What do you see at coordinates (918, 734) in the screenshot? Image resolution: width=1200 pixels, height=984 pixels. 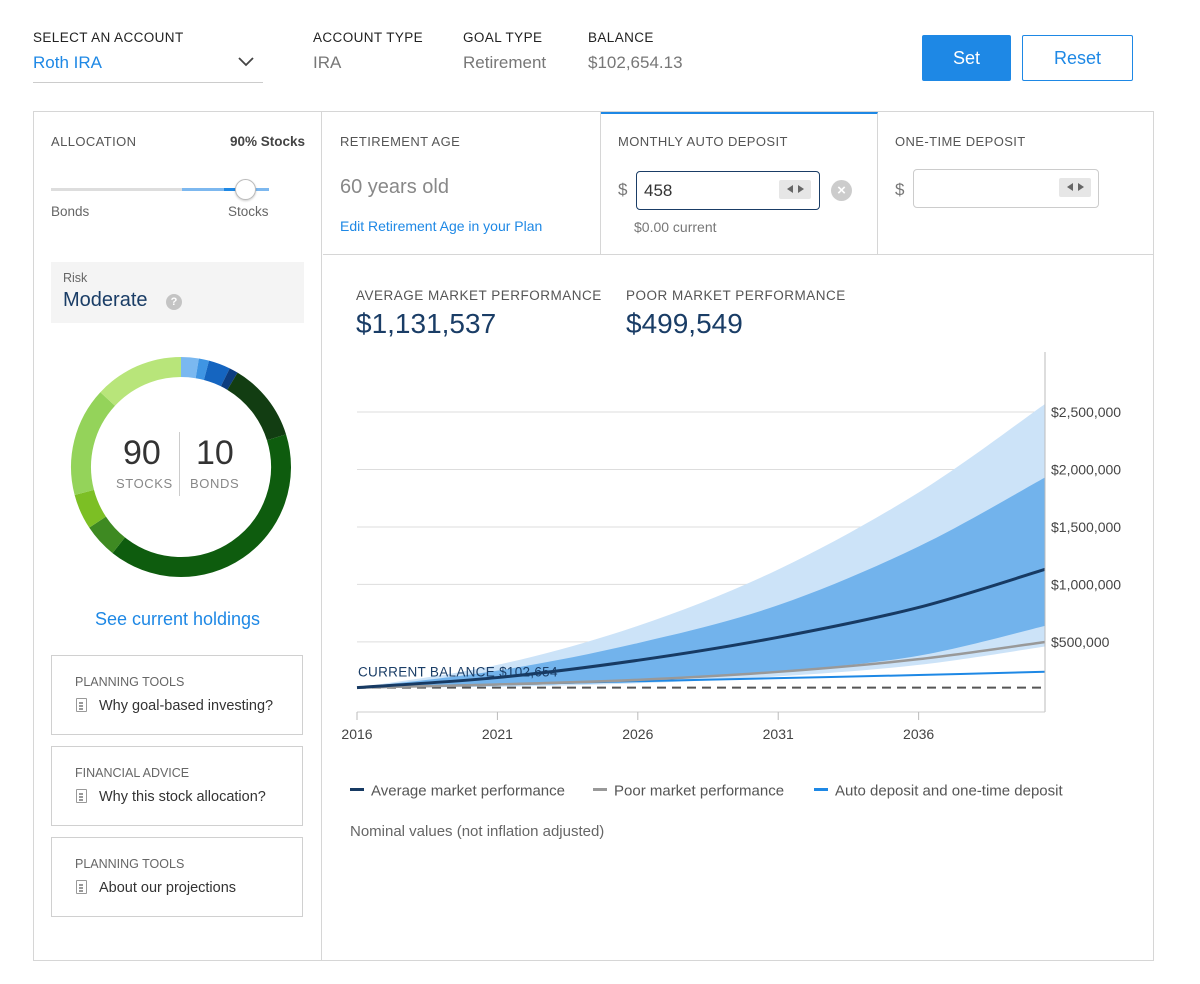 I see `x-tick-label: 2036` at bounding box center [918, 734].